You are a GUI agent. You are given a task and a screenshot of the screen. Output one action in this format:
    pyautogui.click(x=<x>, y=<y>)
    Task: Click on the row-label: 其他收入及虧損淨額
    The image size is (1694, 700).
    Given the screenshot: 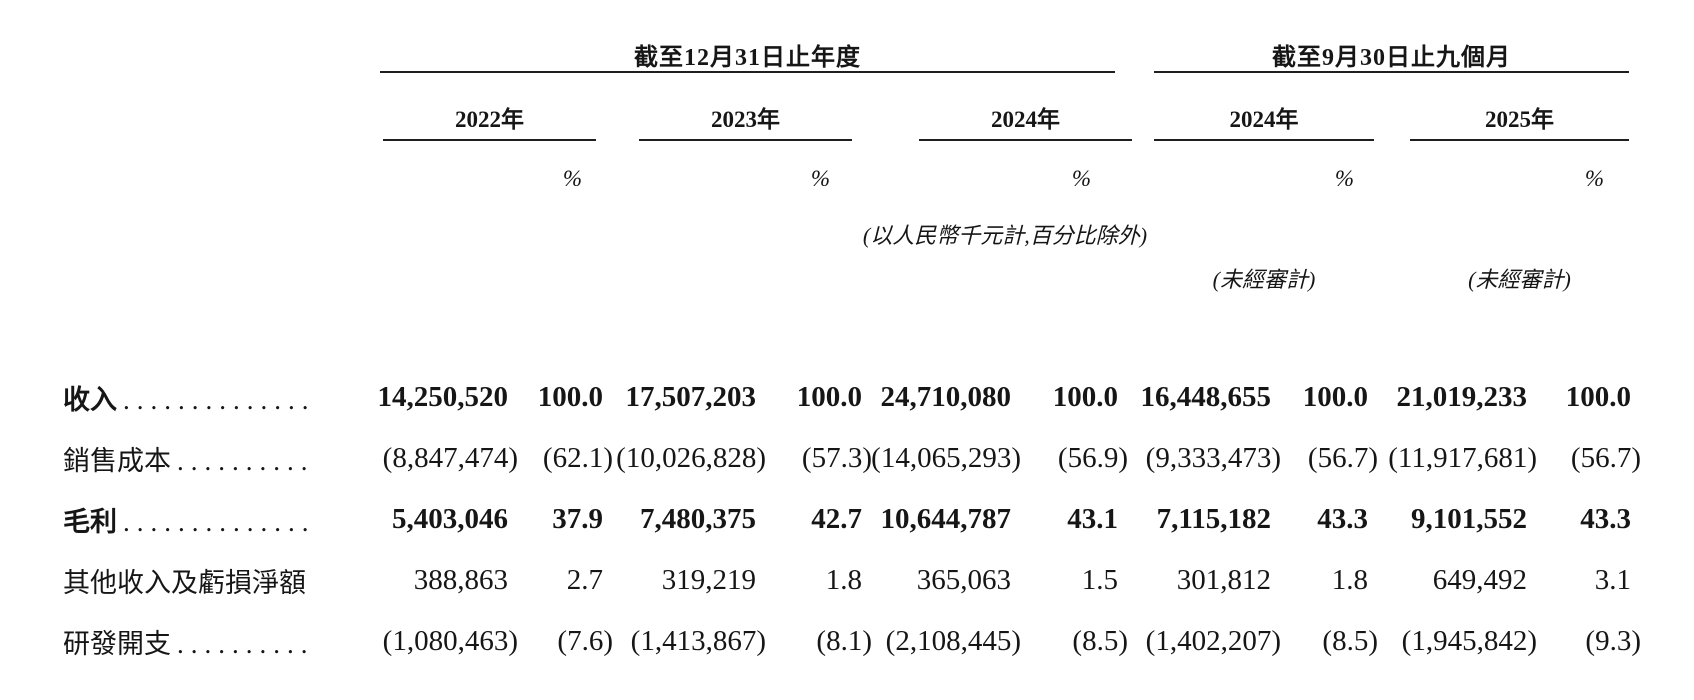 What is the action you would take?
    pyautogui.click(x=184, y=583)
    